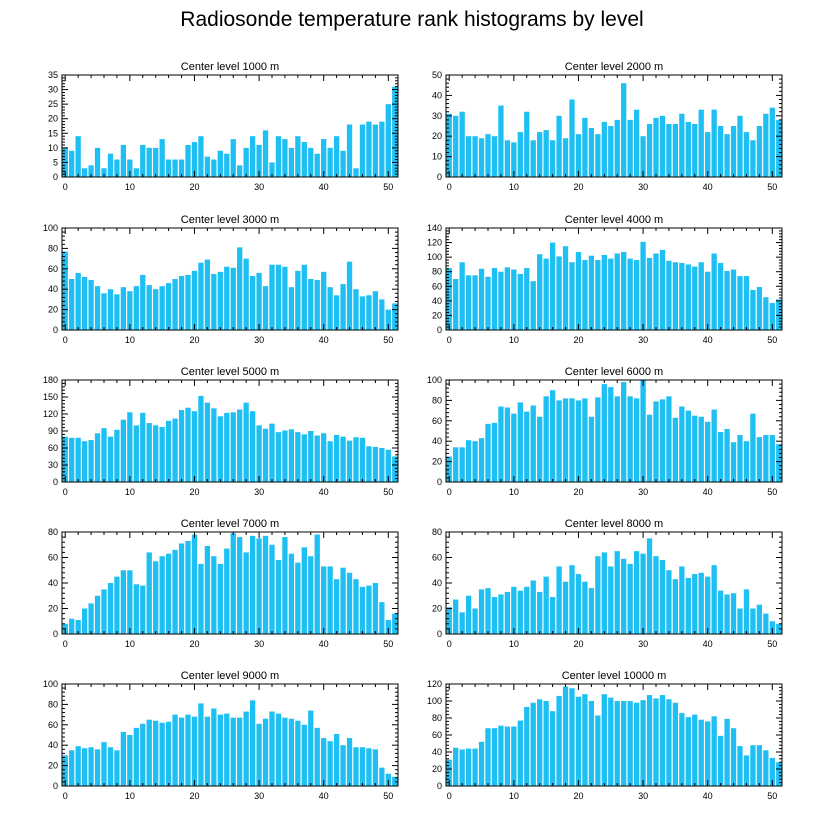  Describe the element at coordinates (230, 279) in the screenshot. I see `plot-frame` at that location.